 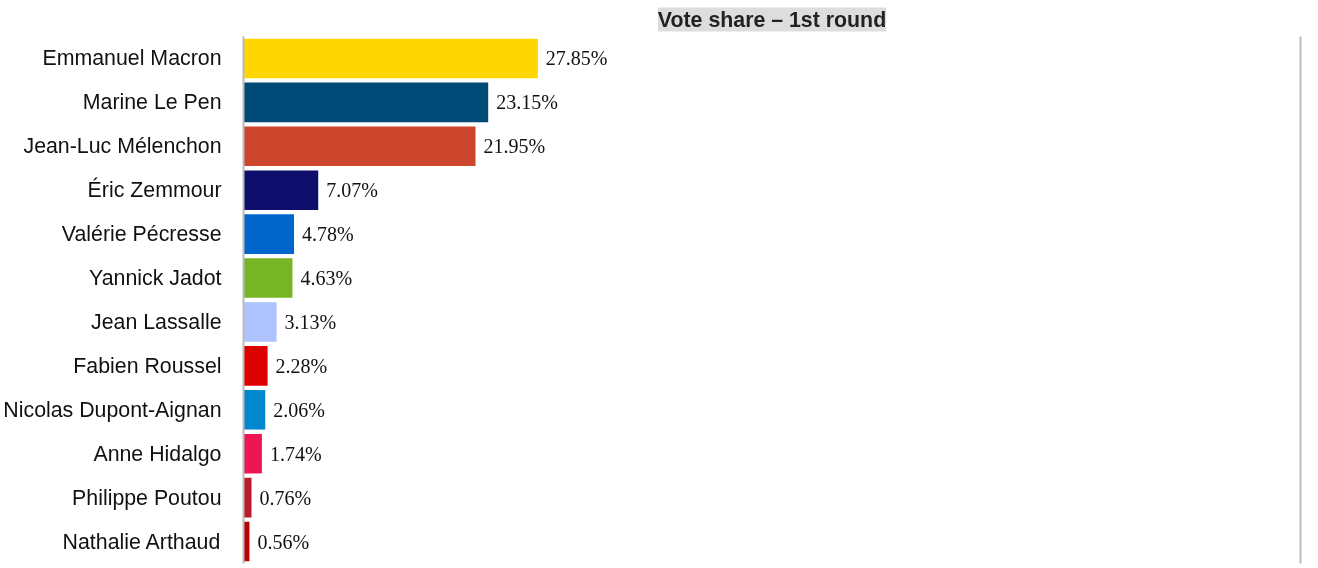 What do you see at coordinates (157, 453) in the screenshot?
I see `y-tick-label: Anne Hidalgo` at bounding box center [157, 453].